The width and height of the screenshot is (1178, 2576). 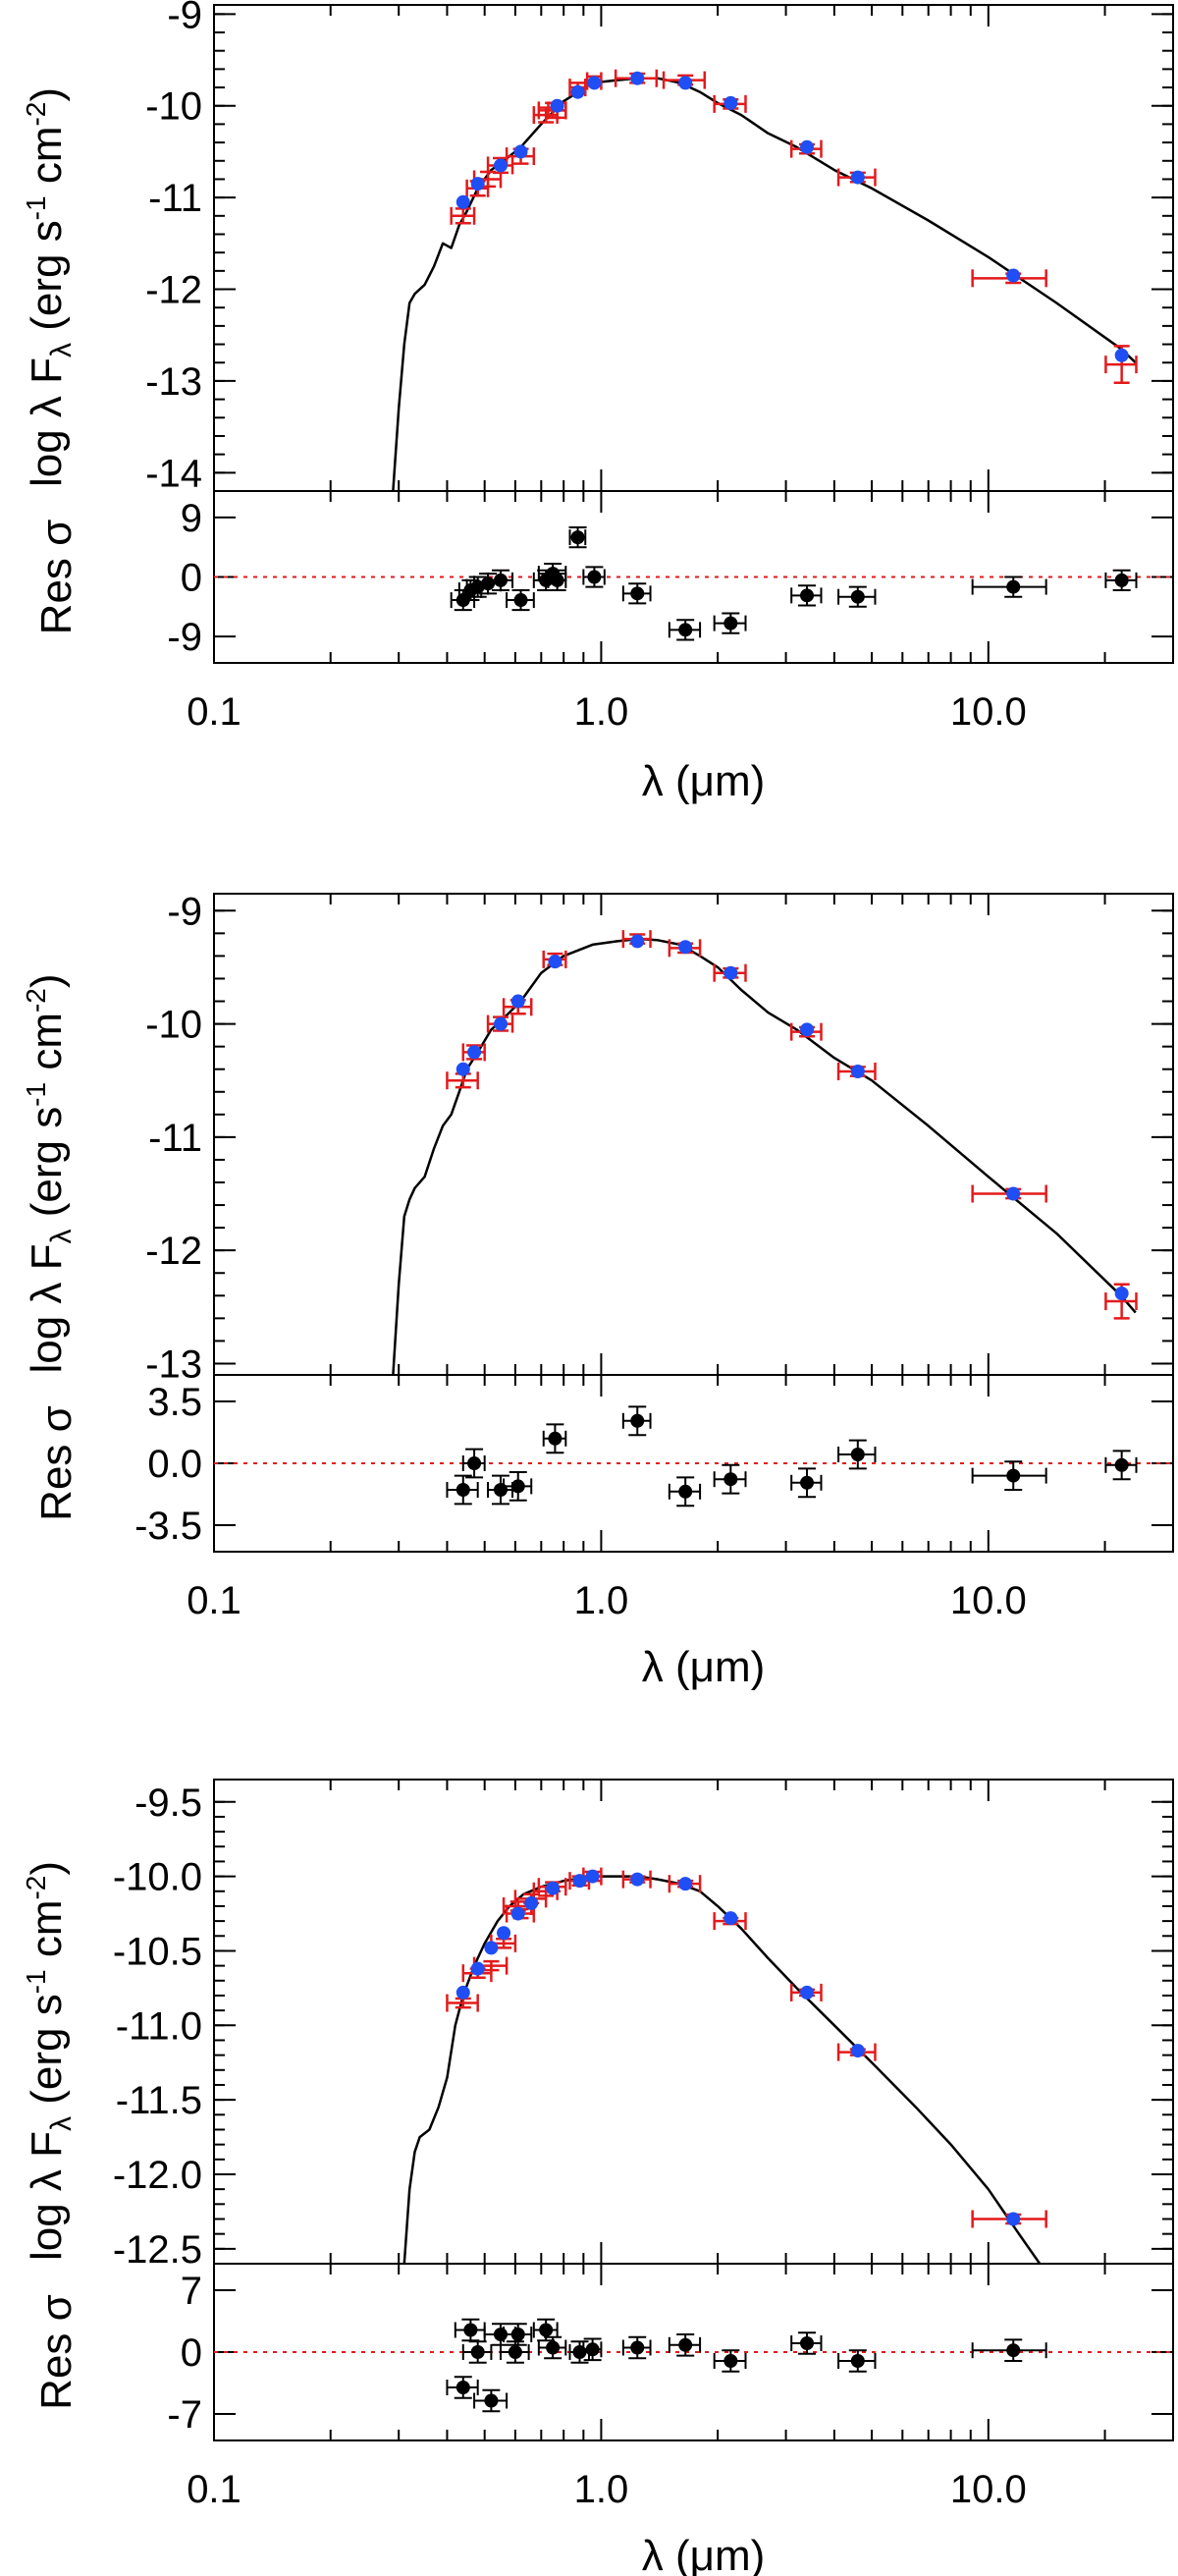 What do you see at coordinates (192, 2291) in the screenshot?
I see `res-y-tick-label: 7` at bounding box center [192, 2291].